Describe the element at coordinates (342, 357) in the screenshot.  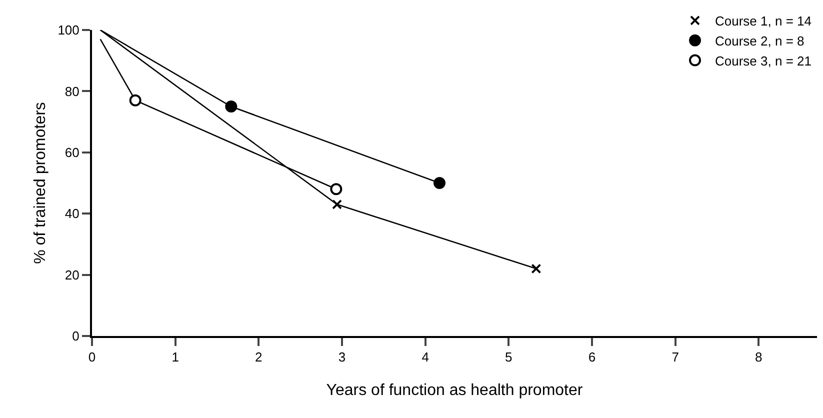
I see `x-tick-label: 3` at that location.